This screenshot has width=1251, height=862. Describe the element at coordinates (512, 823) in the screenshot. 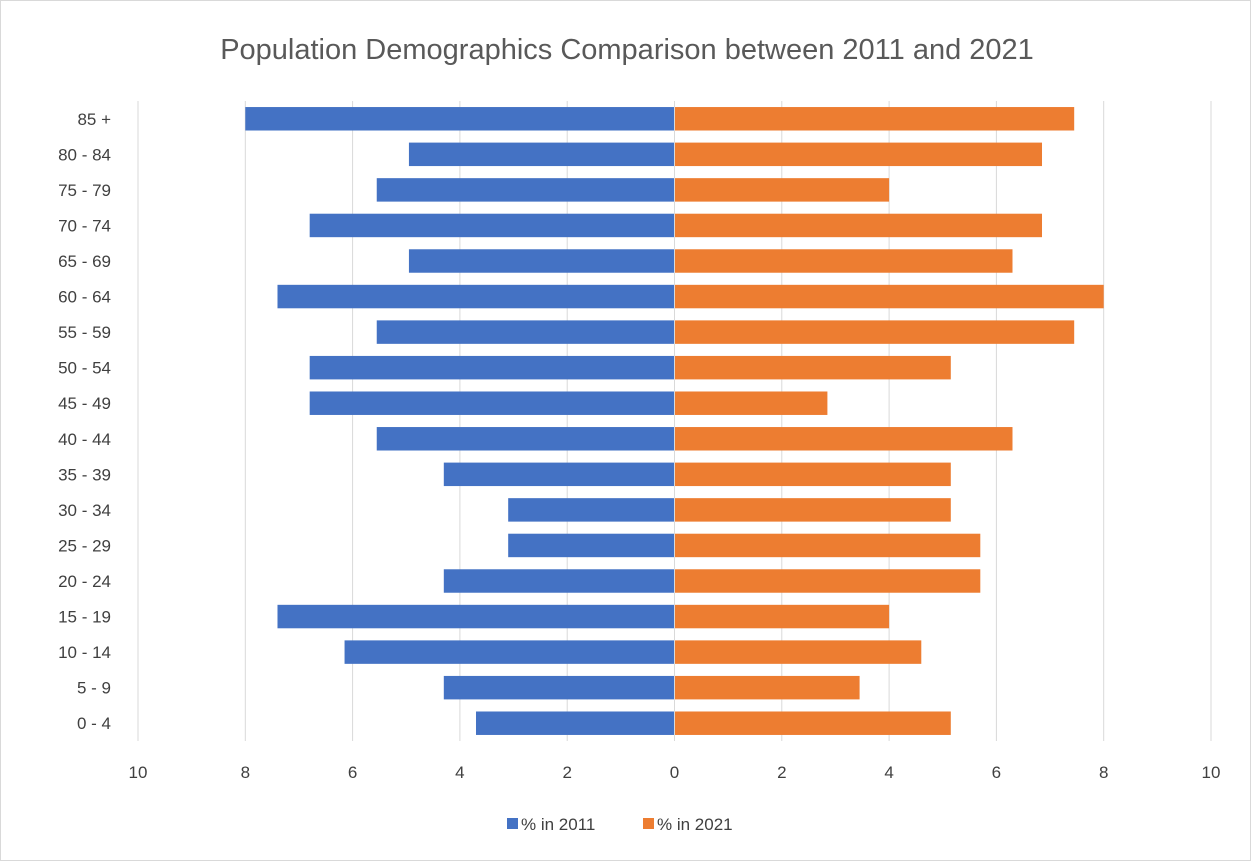

I see `legend-swatch-2011` at that location.